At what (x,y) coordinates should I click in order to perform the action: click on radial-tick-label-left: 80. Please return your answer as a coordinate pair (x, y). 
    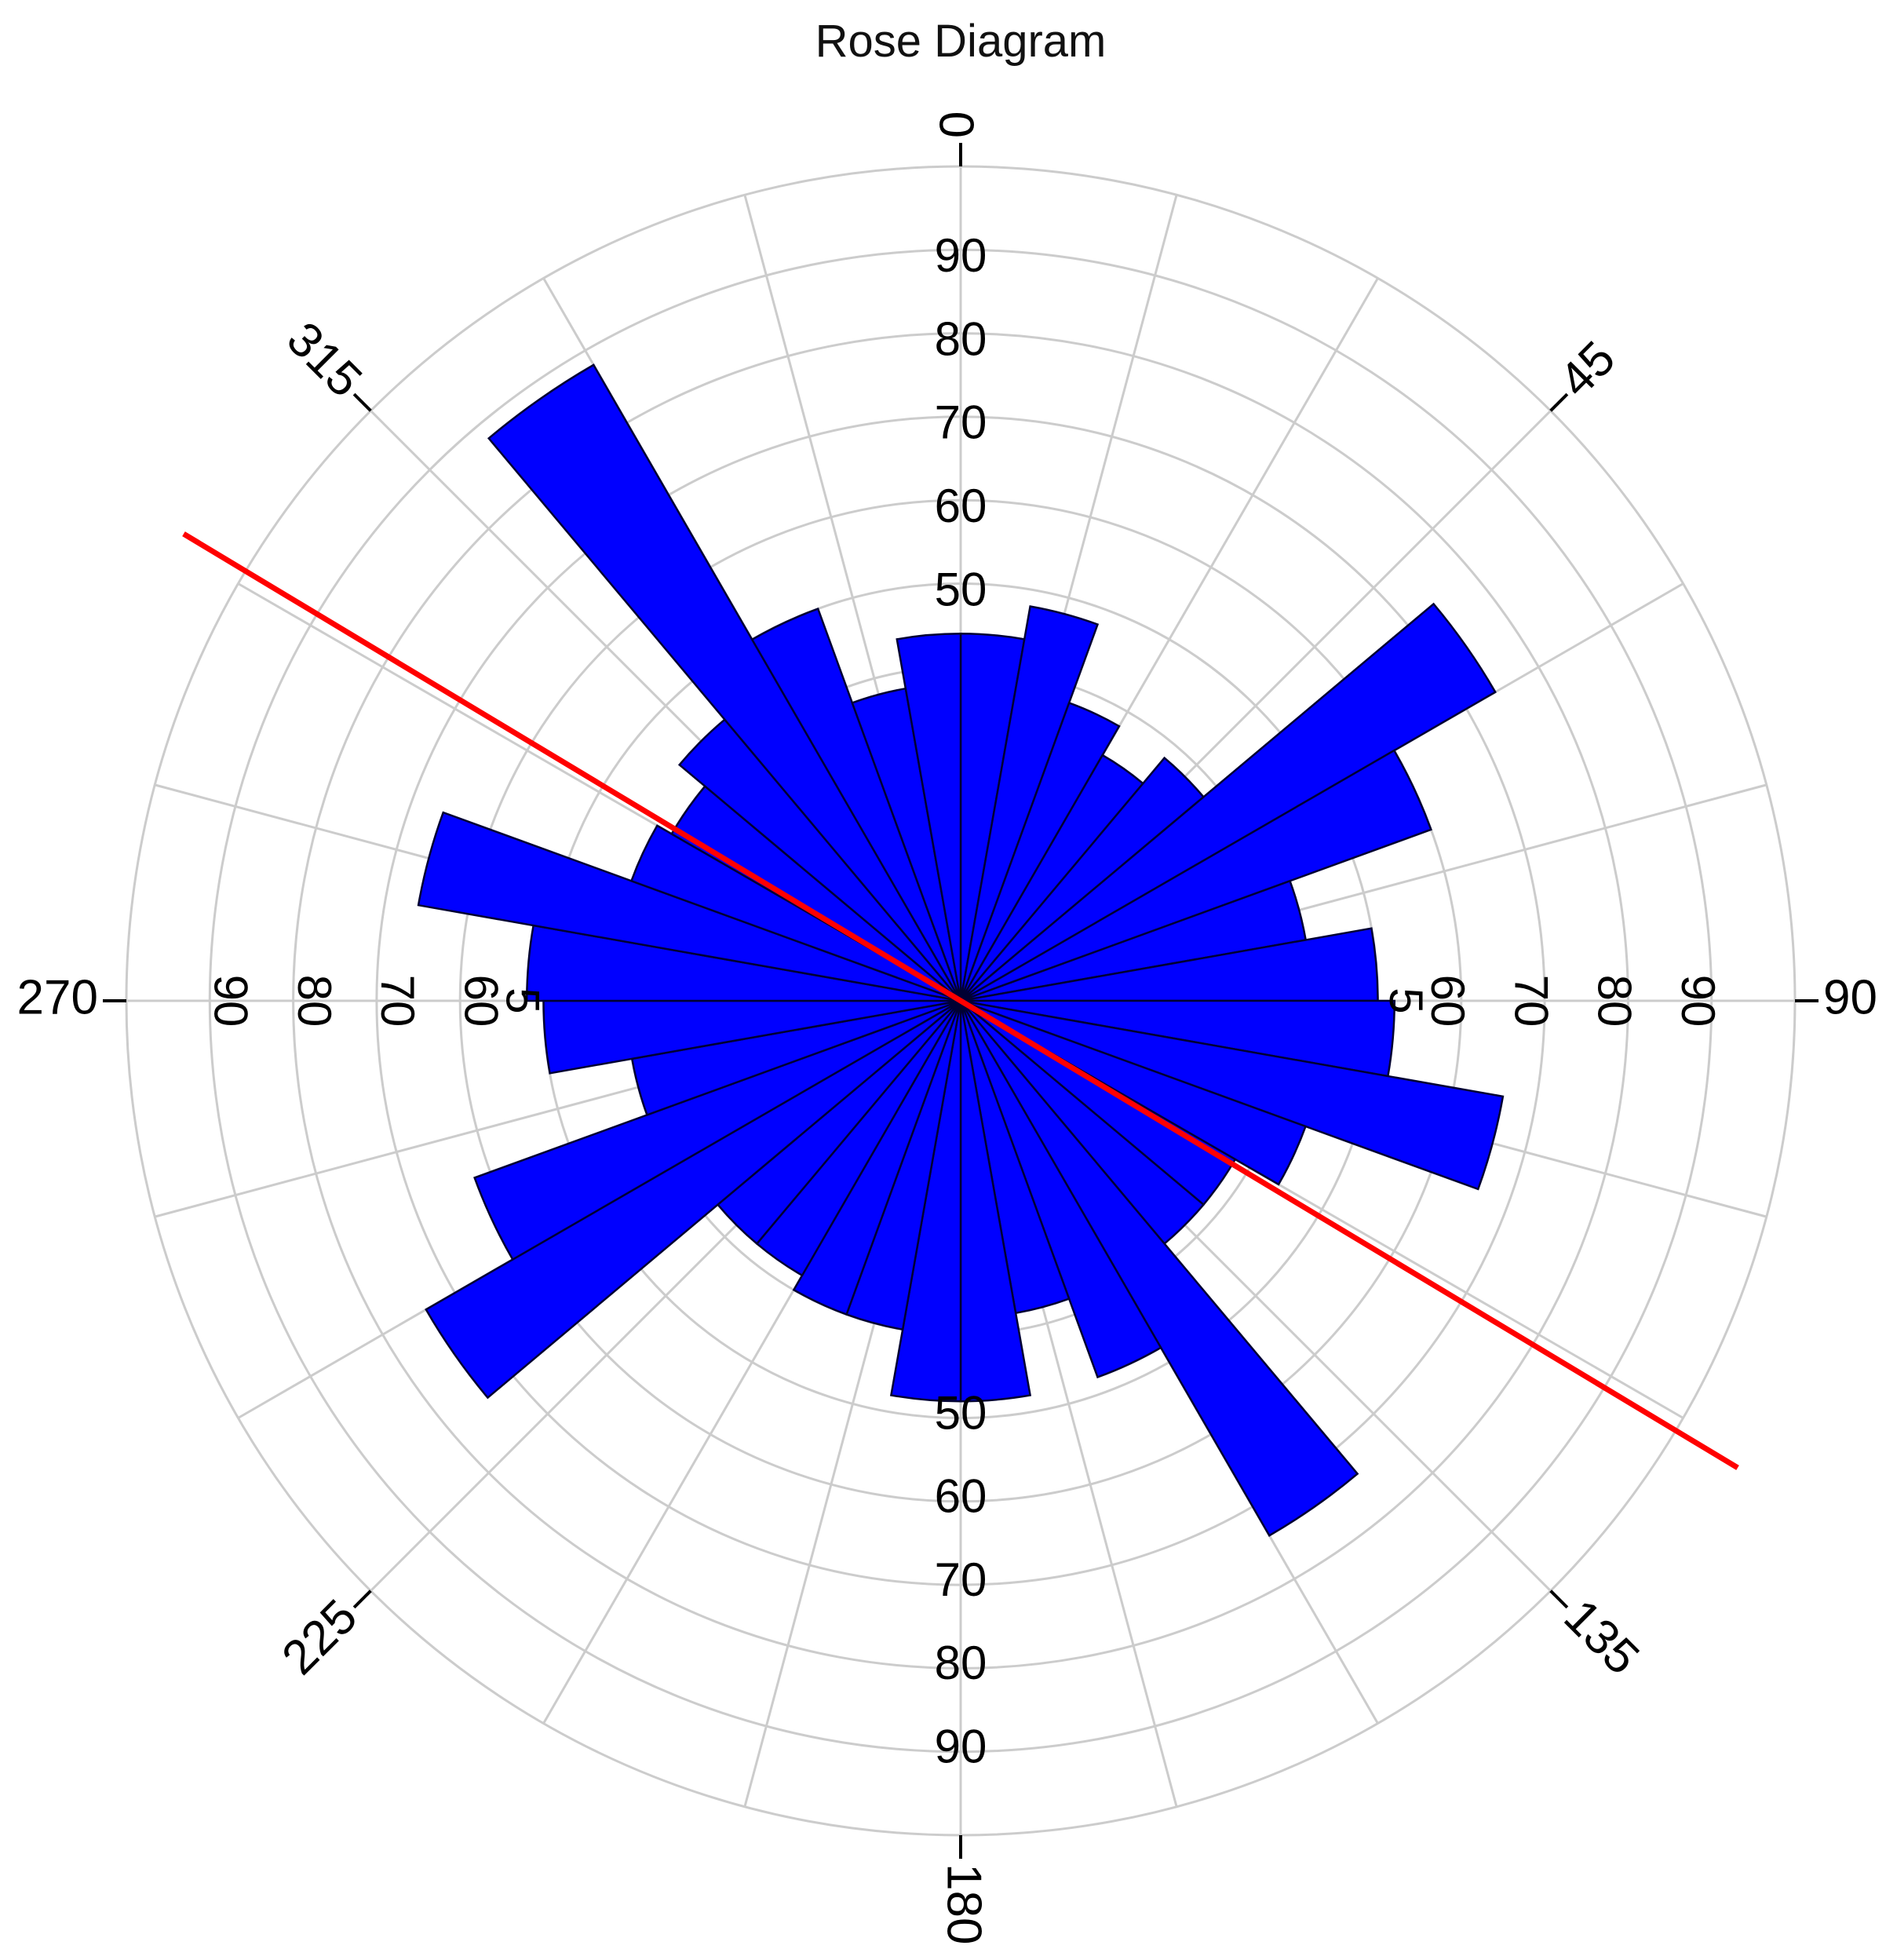
    Looking at the image, I should click on (314, 1001).